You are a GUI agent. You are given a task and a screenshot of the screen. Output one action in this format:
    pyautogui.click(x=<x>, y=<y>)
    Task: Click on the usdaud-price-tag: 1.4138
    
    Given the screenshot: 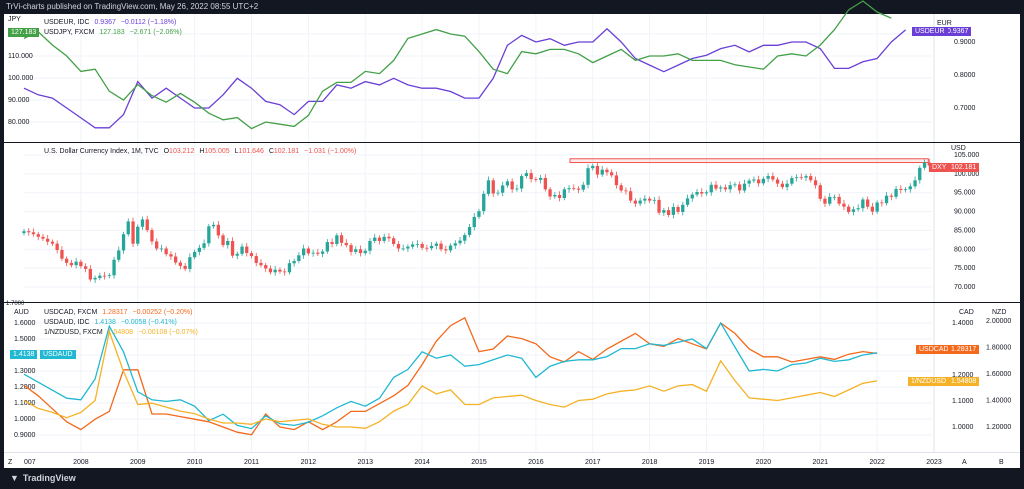 What is the action you would take?
    pyautogui.click(x=24, y=354)
    